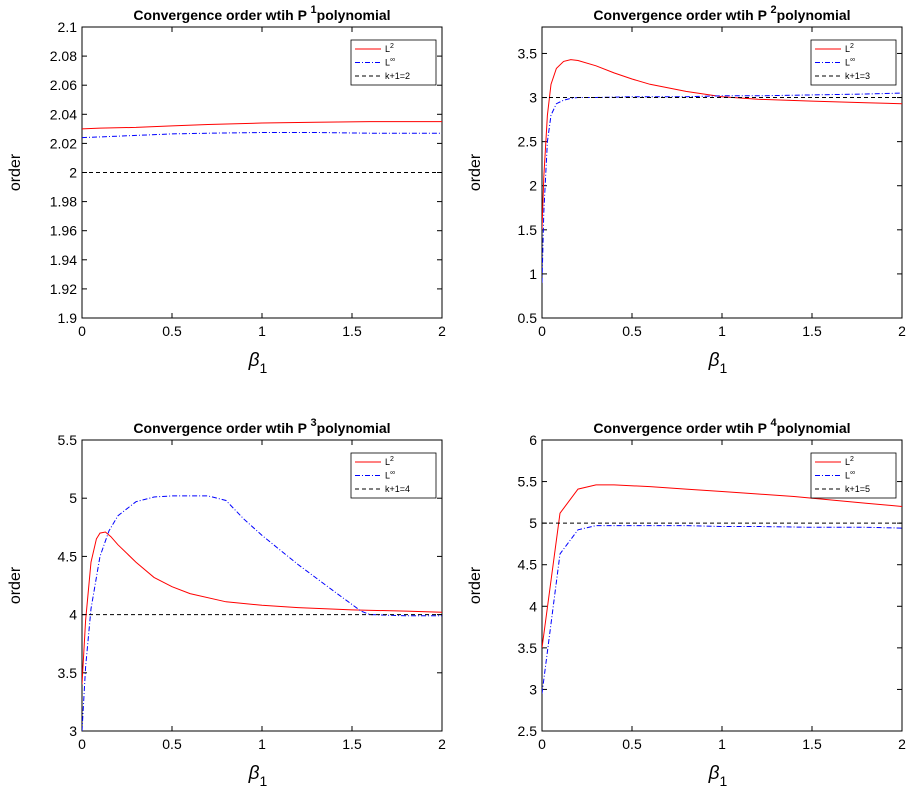  What do you see at coordinates (528, 230) in the screenshot?
I see `y-tick-label: 1.5` at bounding box center [528, 230].